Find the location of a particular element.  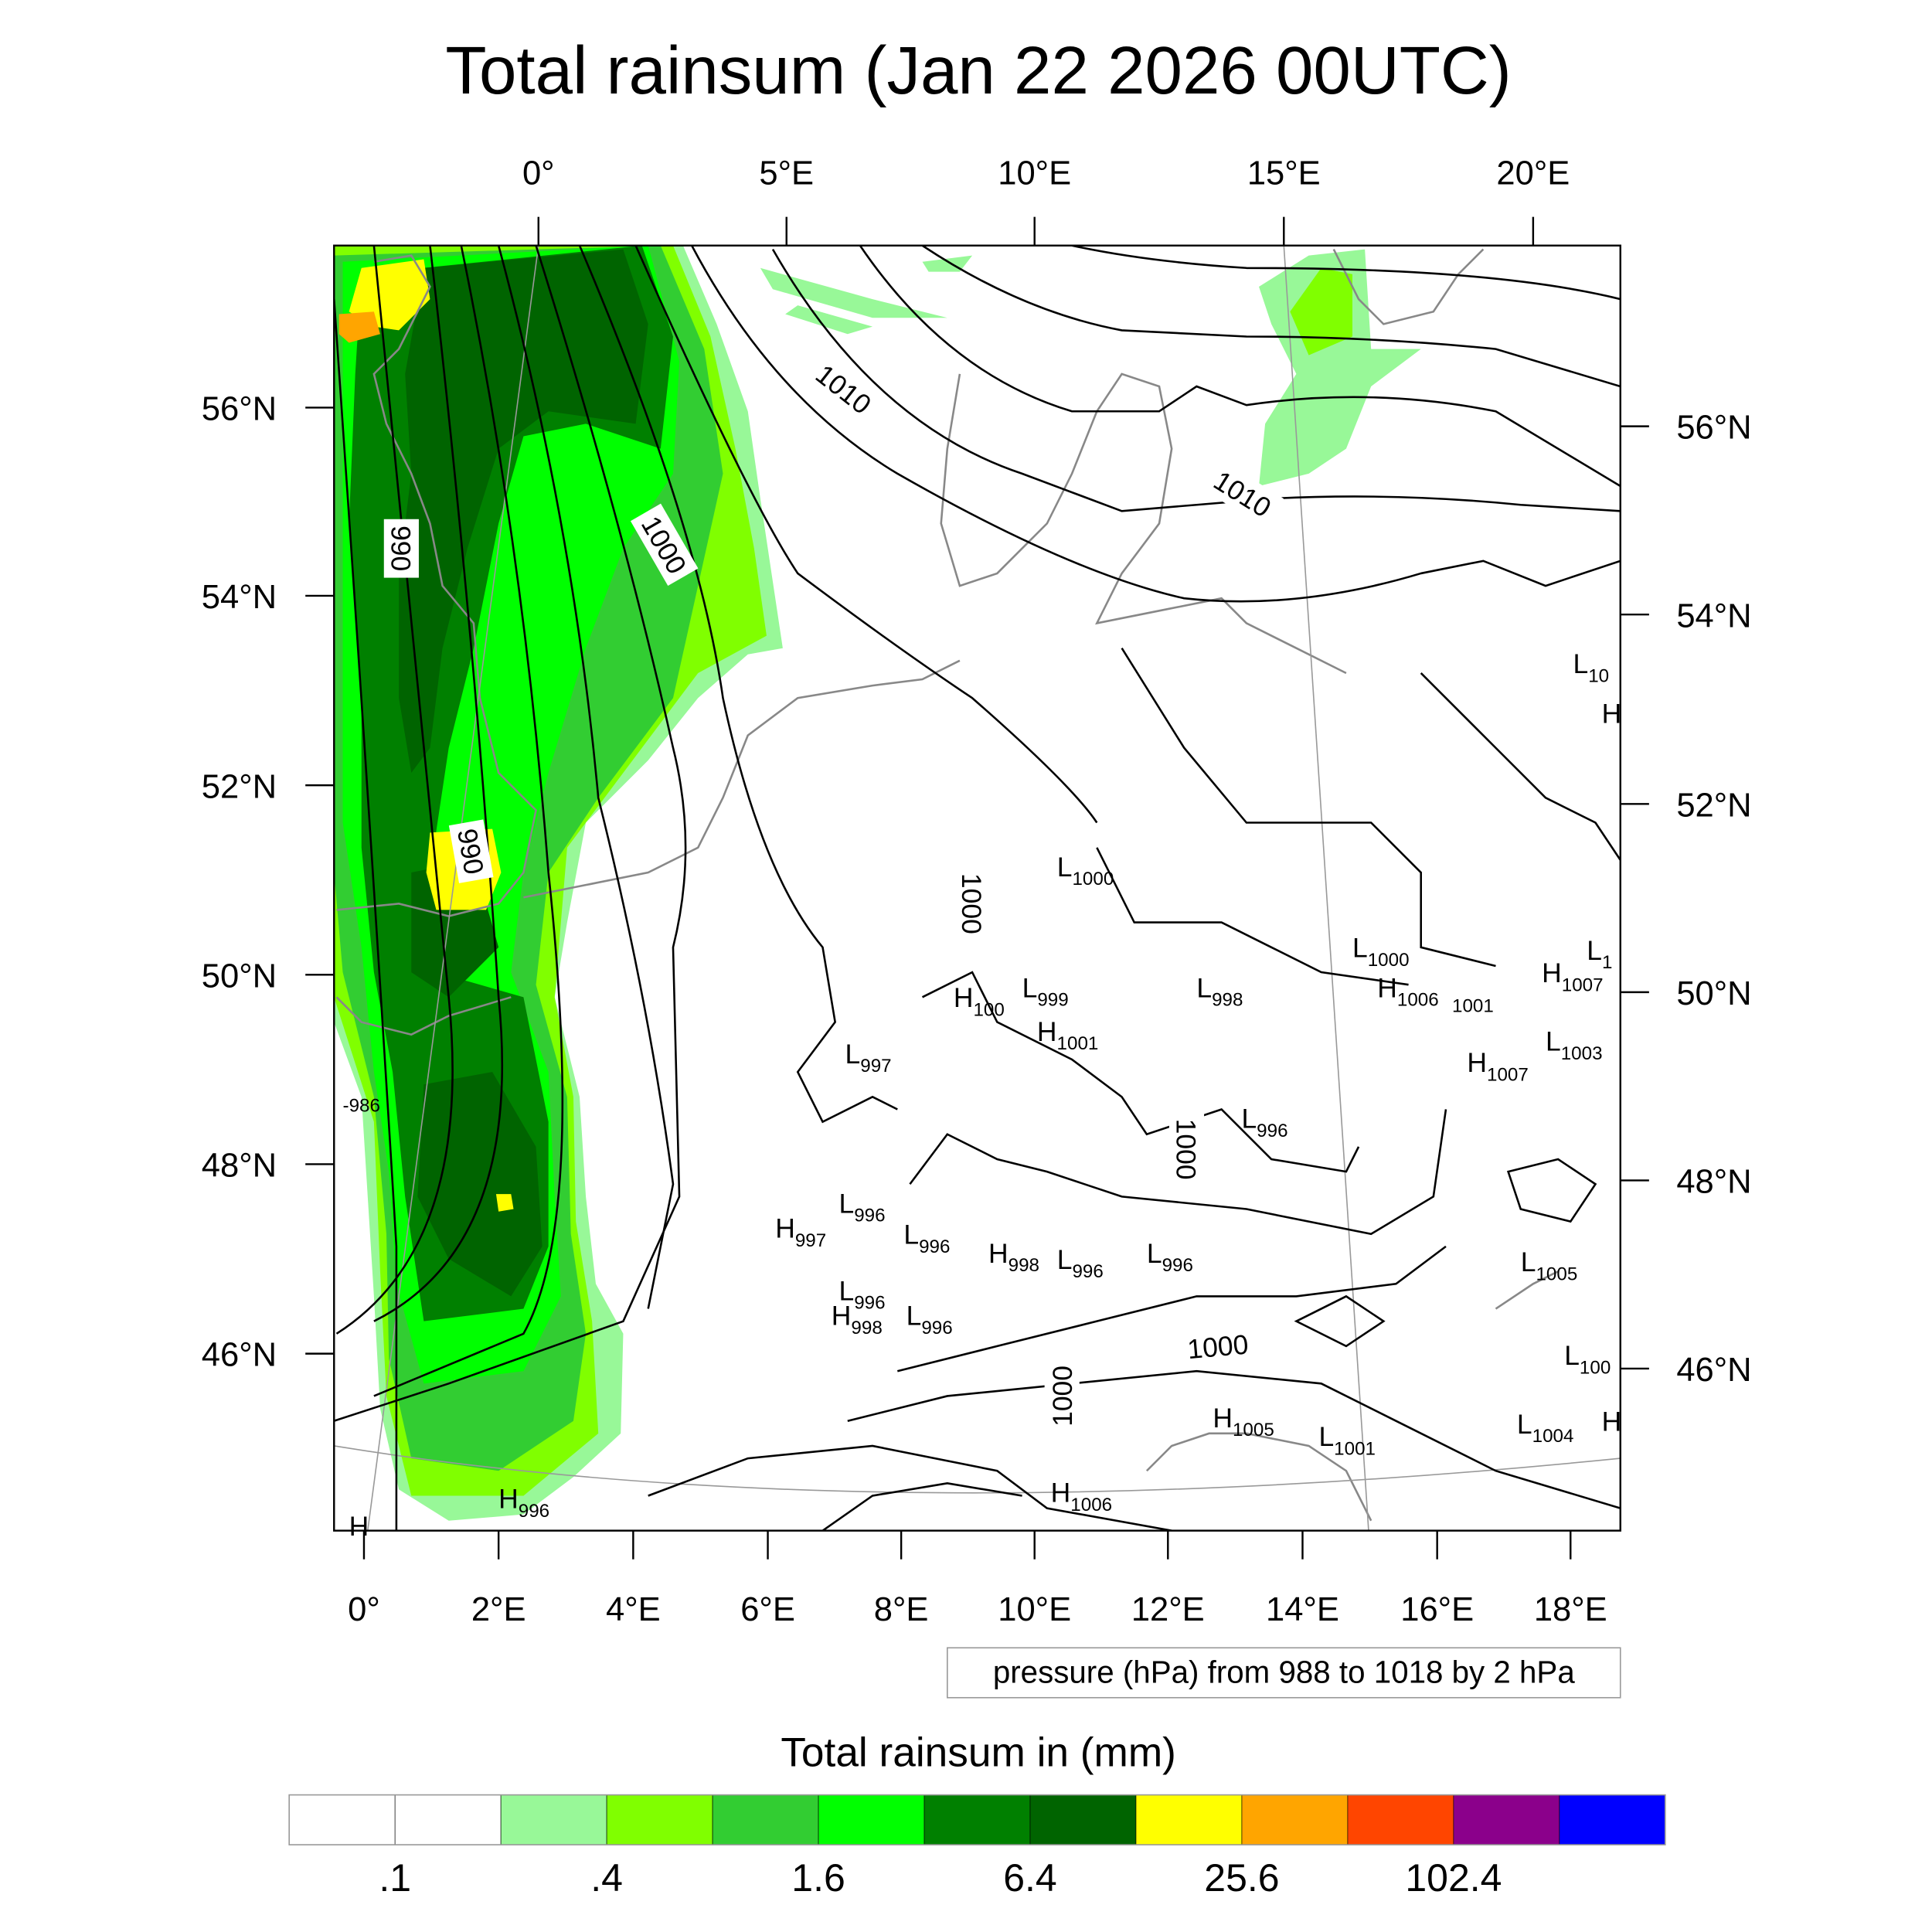

colorbar-label: 102.4 is located at coordinates (1454, 1878).